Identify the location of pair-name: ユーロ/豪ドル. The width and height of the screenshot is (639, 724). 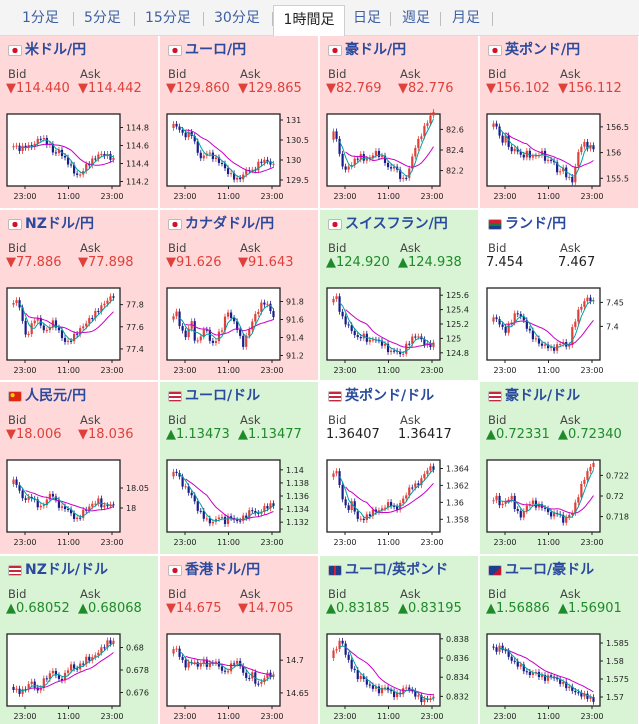
(550, 570).